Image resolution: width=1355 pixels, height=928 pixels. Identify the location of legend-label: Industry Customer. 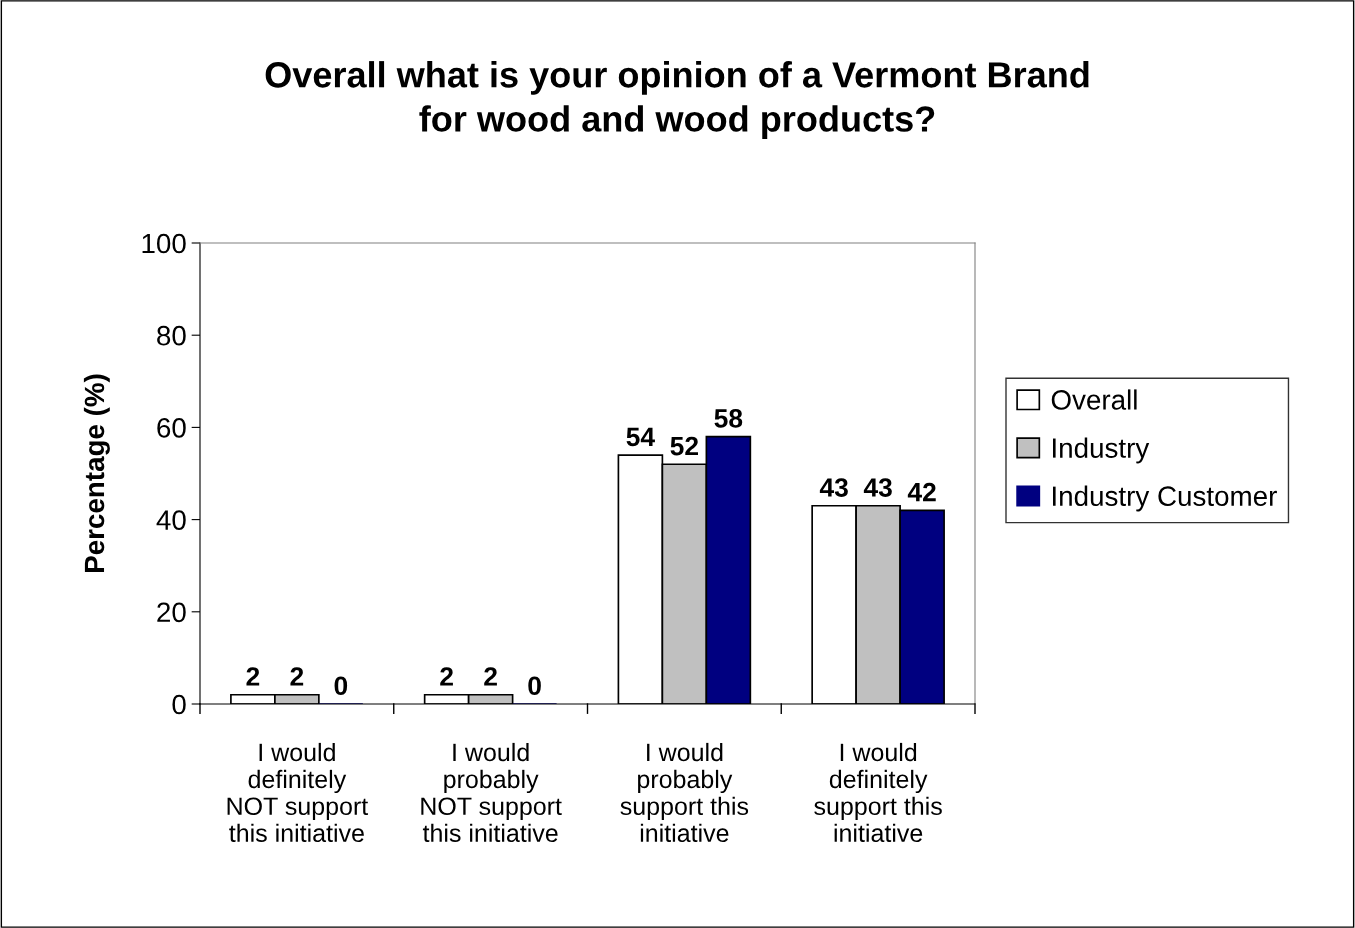
(1165, 498).